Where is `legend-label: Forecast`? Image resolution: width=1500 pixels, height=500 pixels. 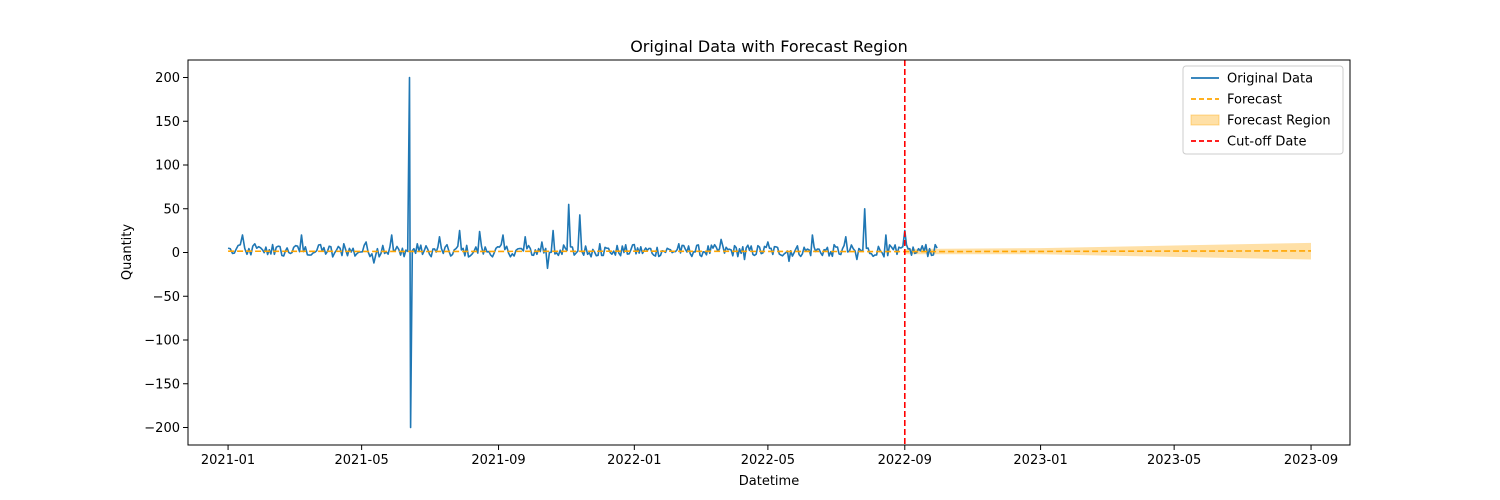 legend-label: Forecast is located at coordinates (1254, 100).